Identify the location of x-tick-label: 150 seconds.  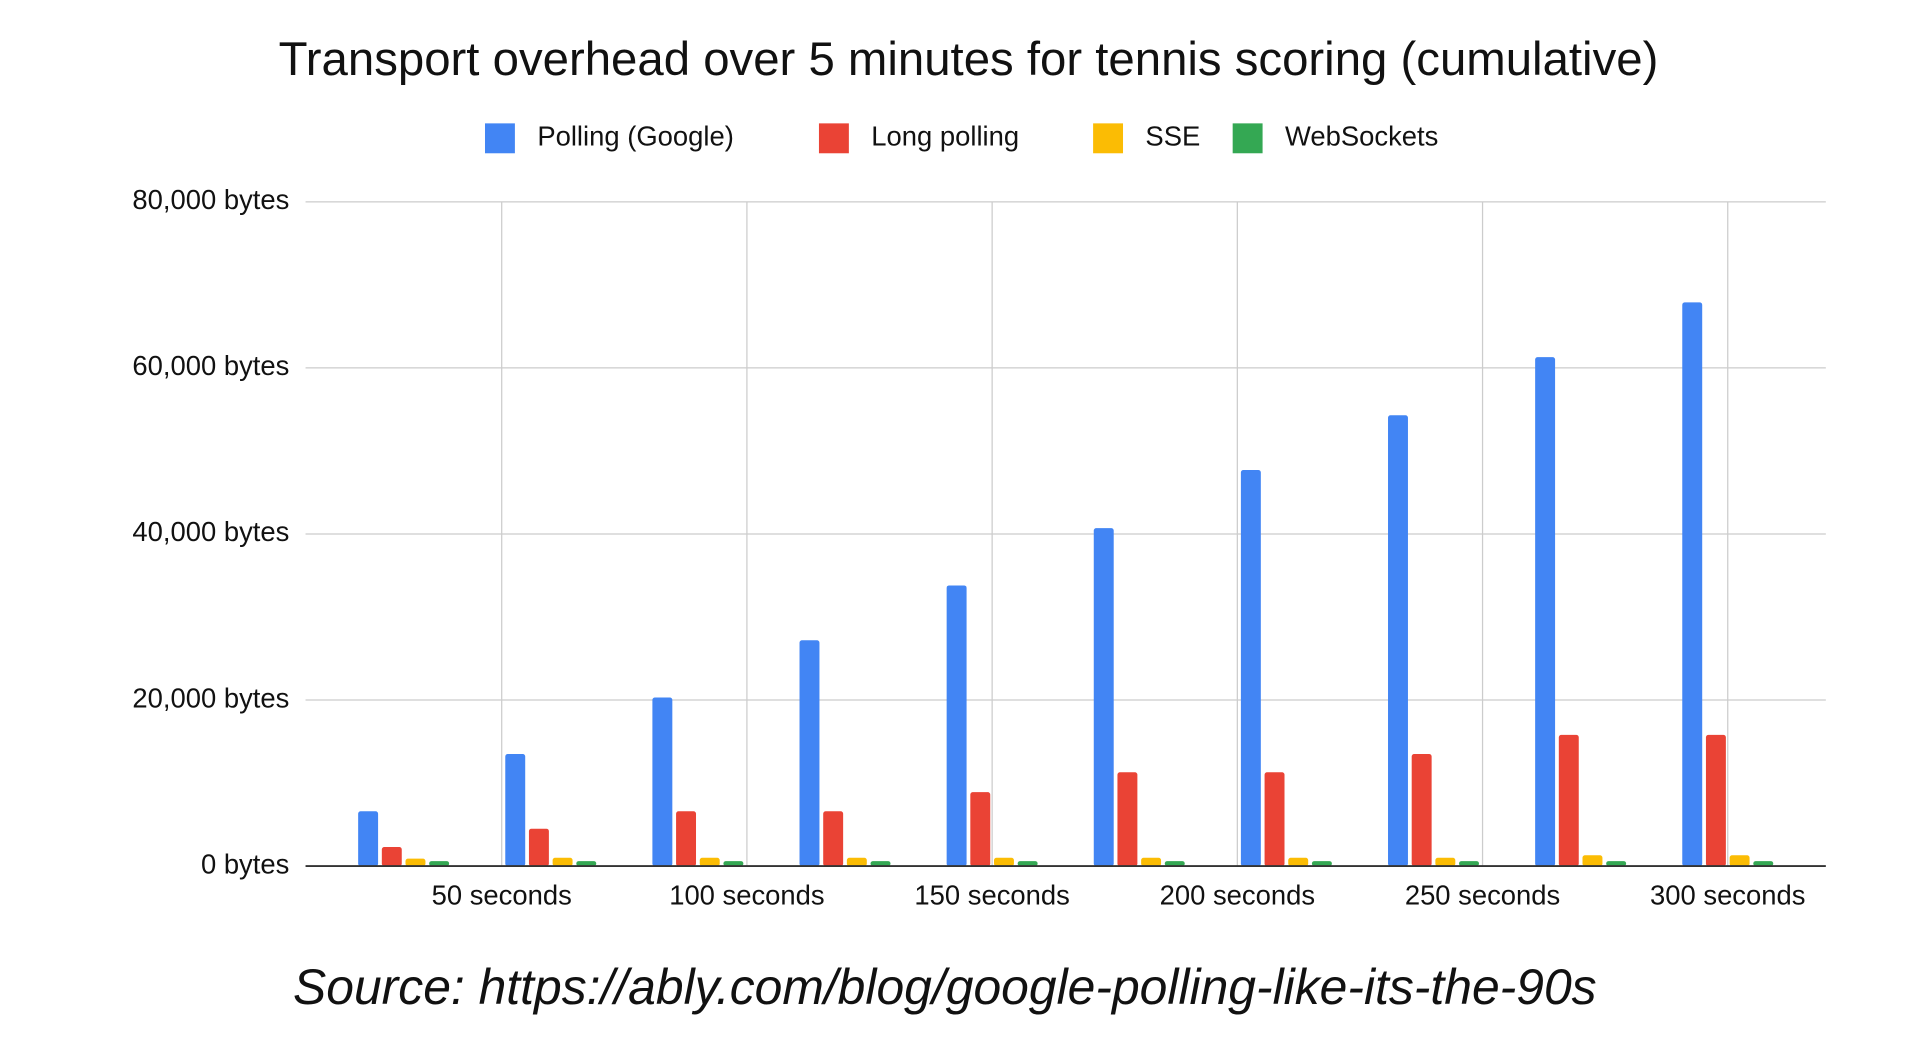
(991, 894).